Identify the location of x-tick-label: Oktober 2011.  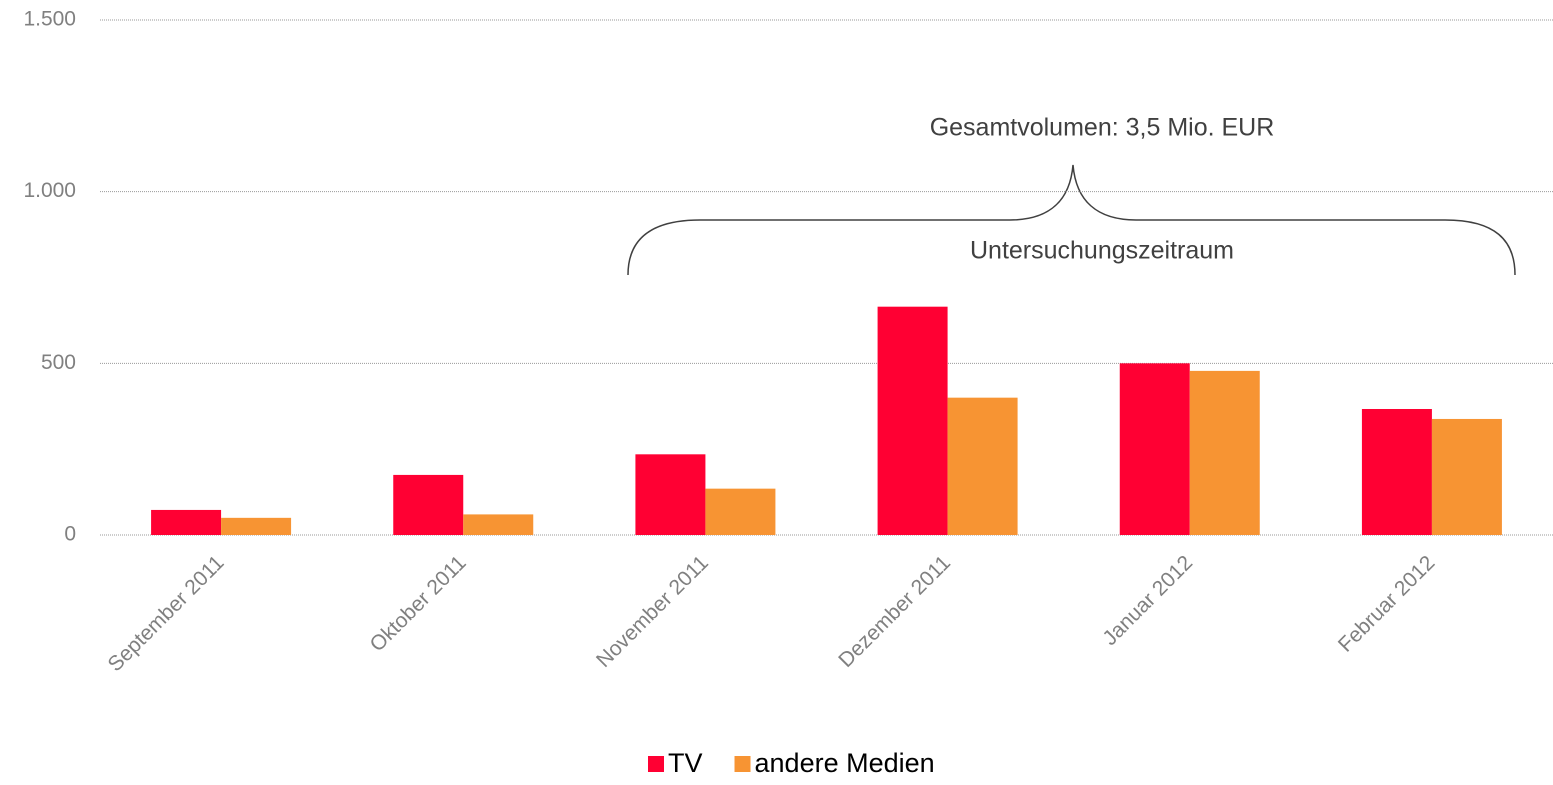
(418, 603).